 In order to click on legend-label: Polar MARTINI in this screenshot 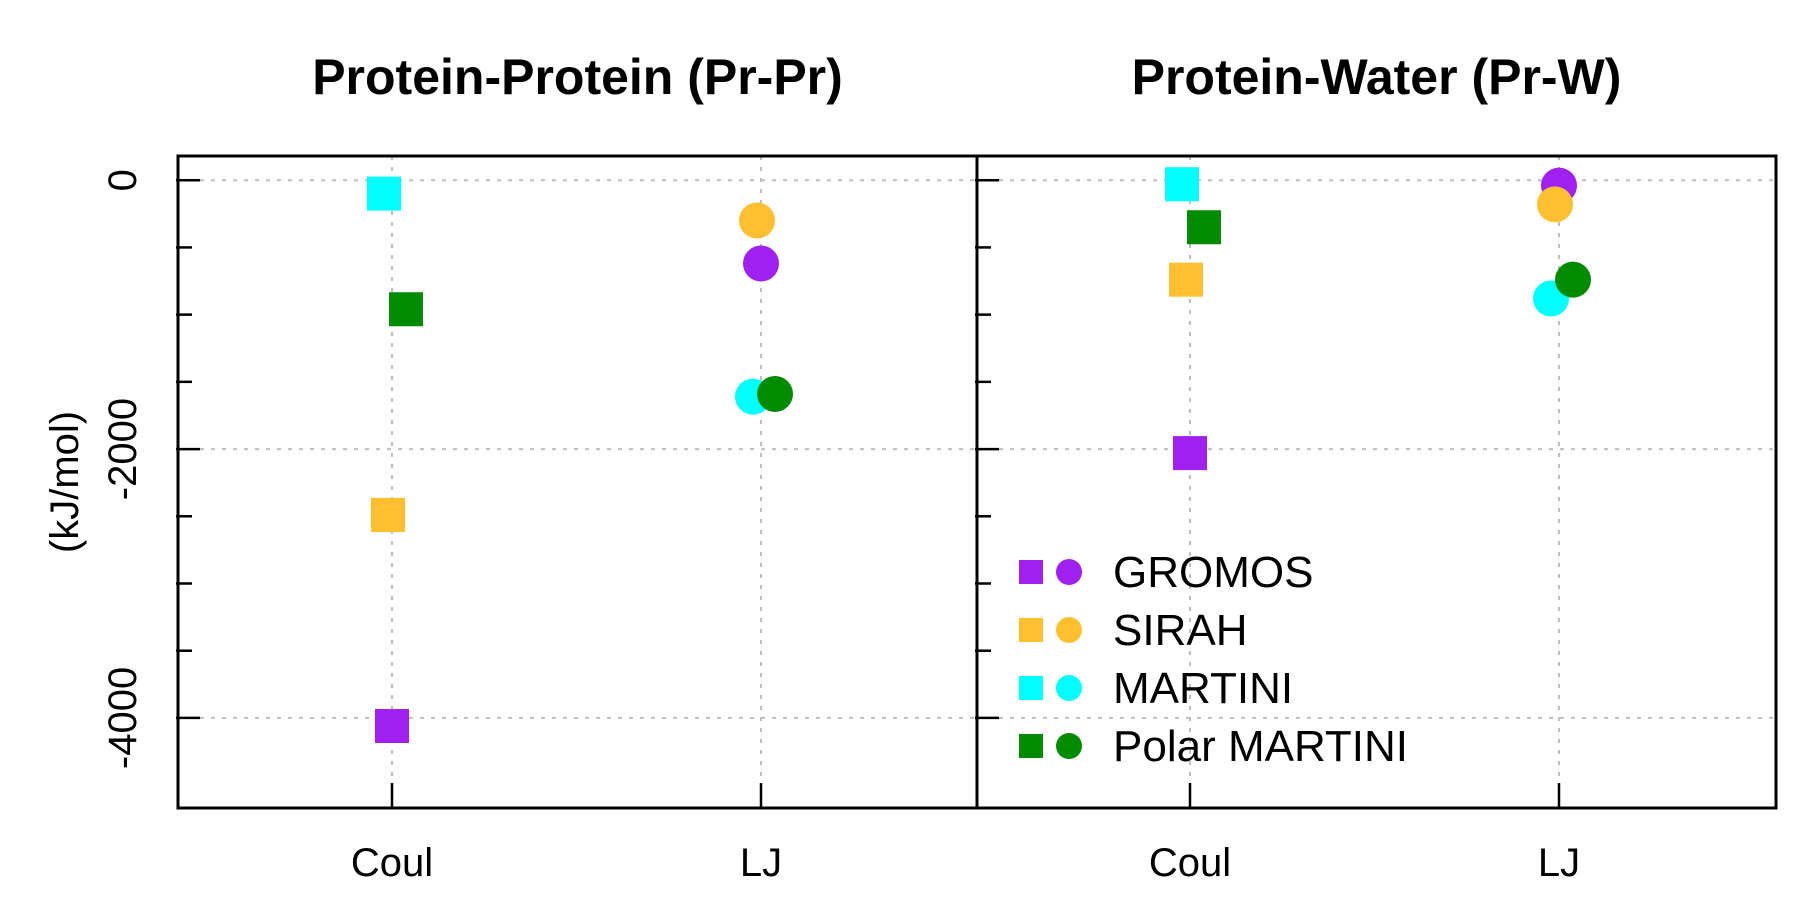, I will do `click(1260, 746)`.